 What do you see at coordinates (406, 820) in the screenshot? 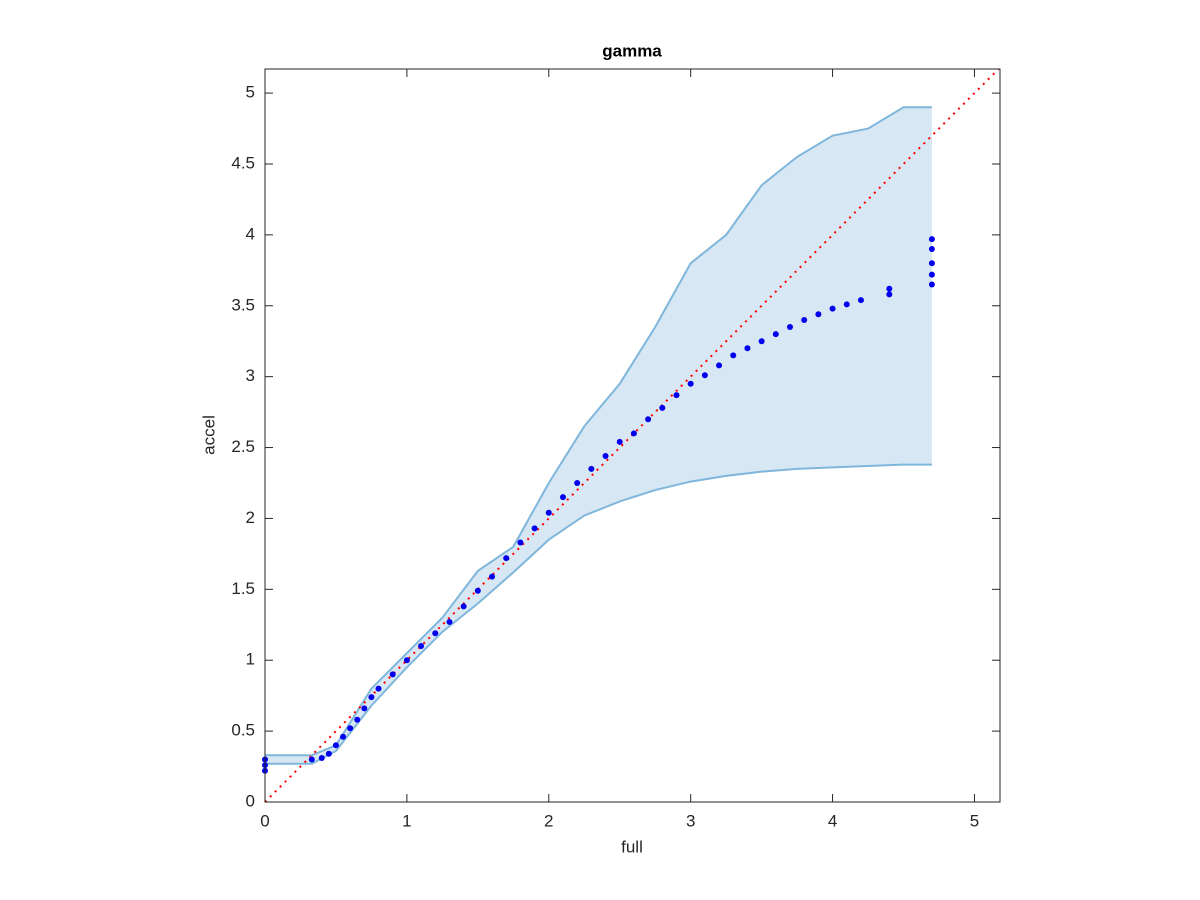
I see `x-tick-label: 1` at bounding box center [406, 820].